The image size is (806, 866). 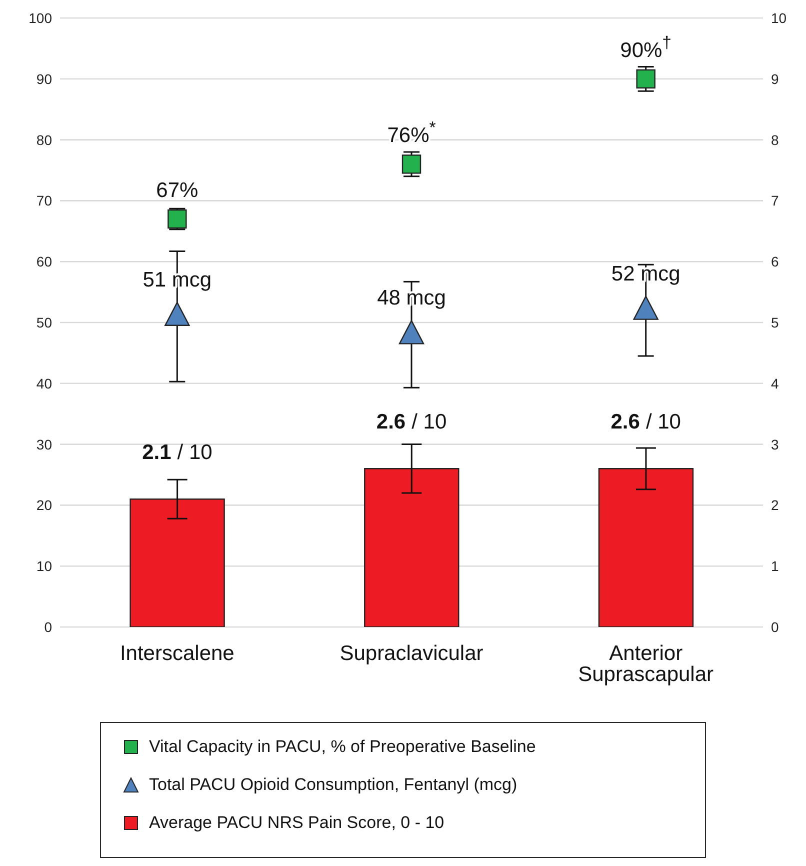 What do you see at coordinates (779, 18) in the screenshot?
I see `y2-tick-label: 10` at bounding box center [779, 18].